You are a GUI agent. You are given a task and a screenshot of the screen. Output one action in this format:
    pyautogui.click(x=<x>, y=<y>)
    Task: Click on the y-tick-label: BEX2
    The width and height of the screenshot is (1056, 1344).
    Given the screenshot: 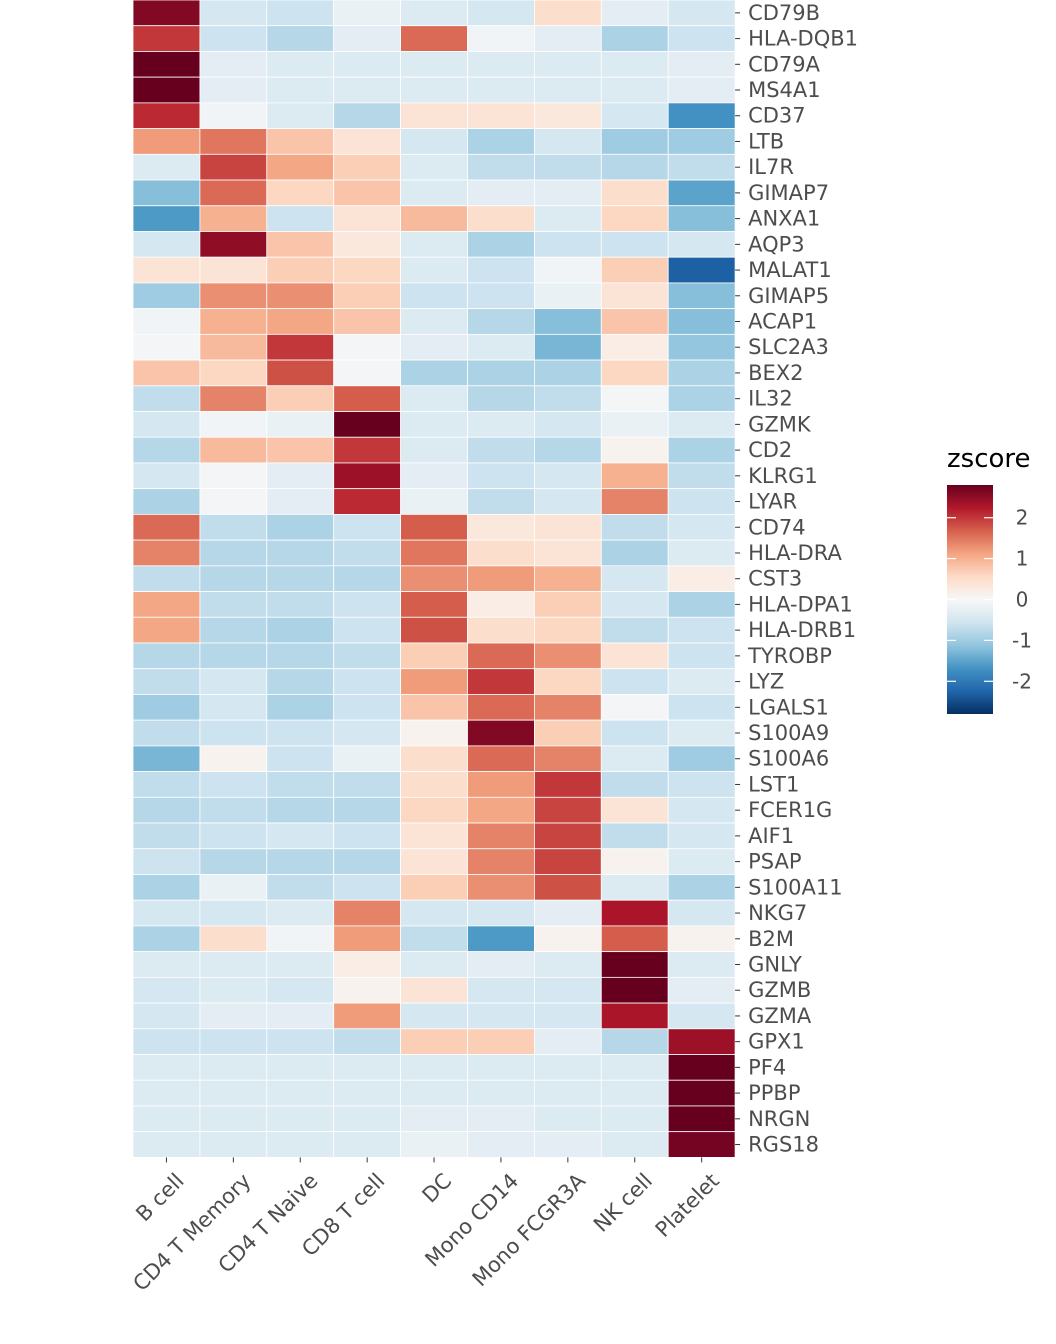 What is the action you would take?
    pyautogui.click(x=775, y=373)
    